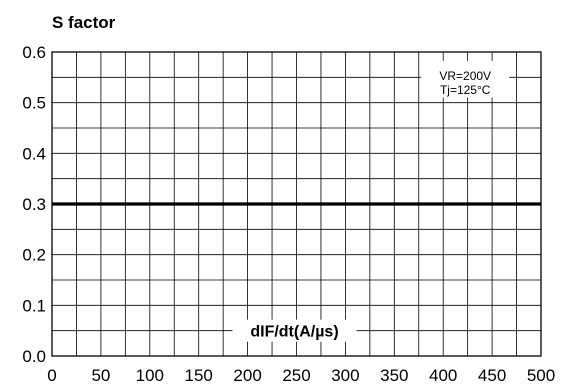 Image resolution: width=568 pixels, height=388 pixels. I want to click on y-tick-label: 0.4, so click(34, 153).